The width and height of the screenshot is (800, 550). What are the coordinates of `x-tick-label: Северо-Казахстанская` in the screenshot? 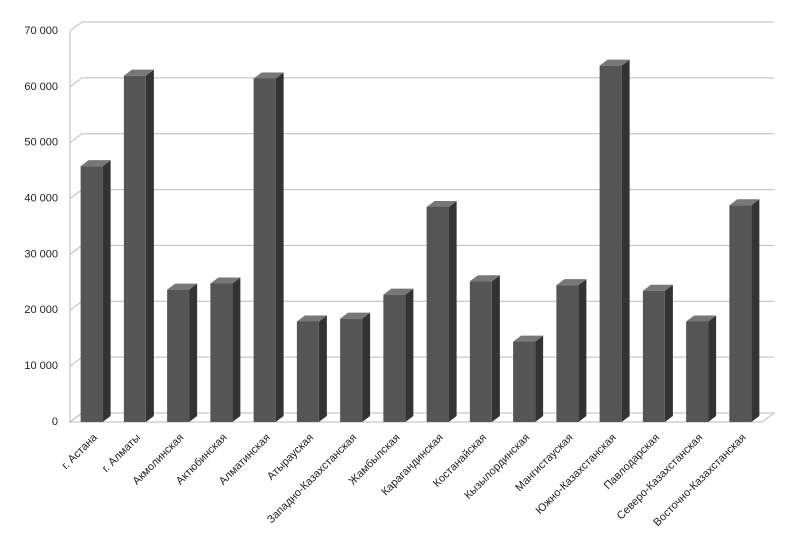 It's located at (660, 477).